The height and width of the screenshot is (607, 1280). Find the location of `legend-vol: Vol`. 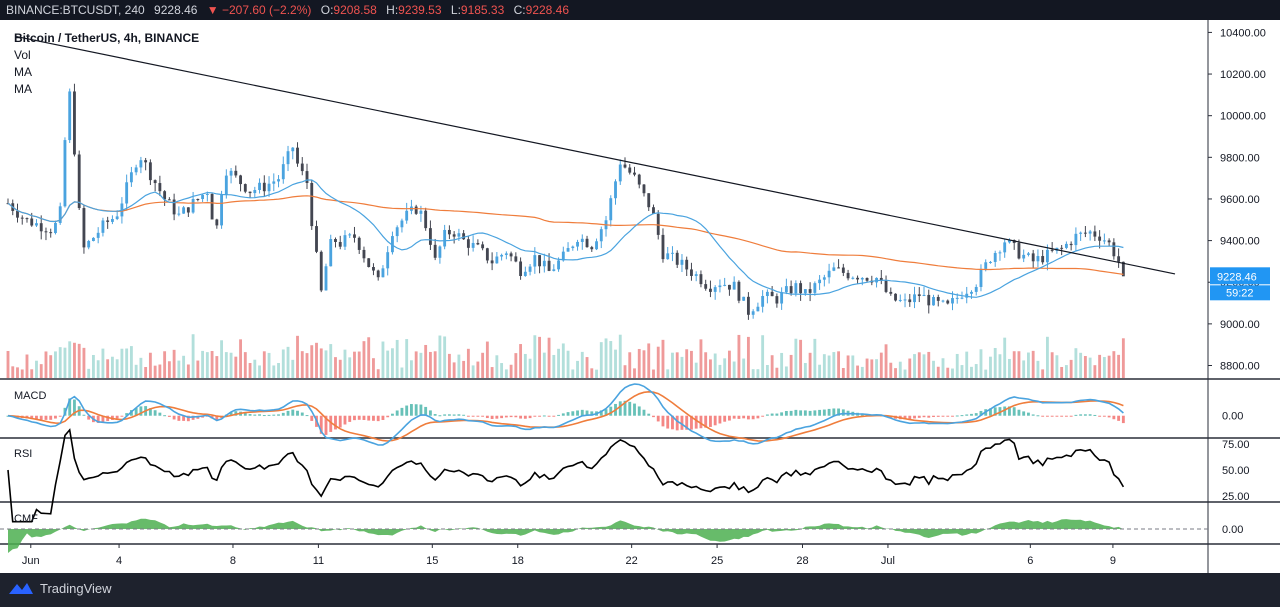

legend-vol: Vol is located at coordinates (22, 55).